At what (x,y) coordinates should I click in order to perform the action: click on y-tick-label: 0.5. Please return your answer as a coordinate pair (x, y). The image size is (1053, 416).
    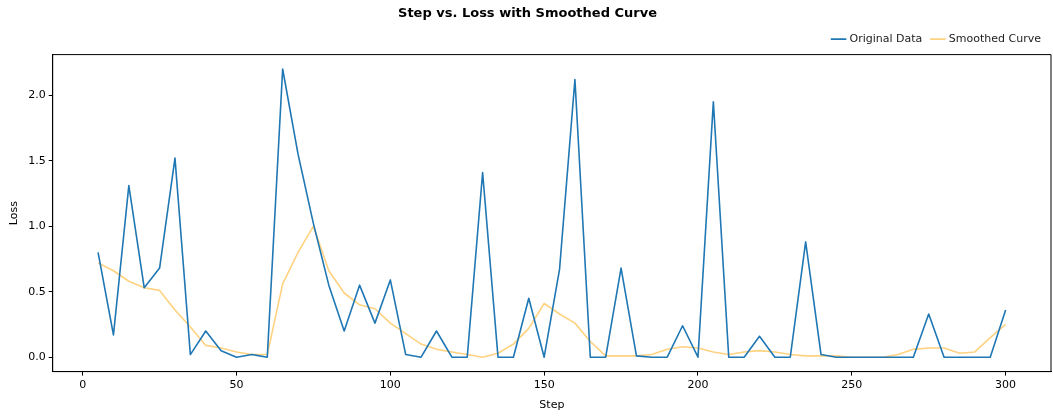
    Looking at the image, I should click on (37, 291).